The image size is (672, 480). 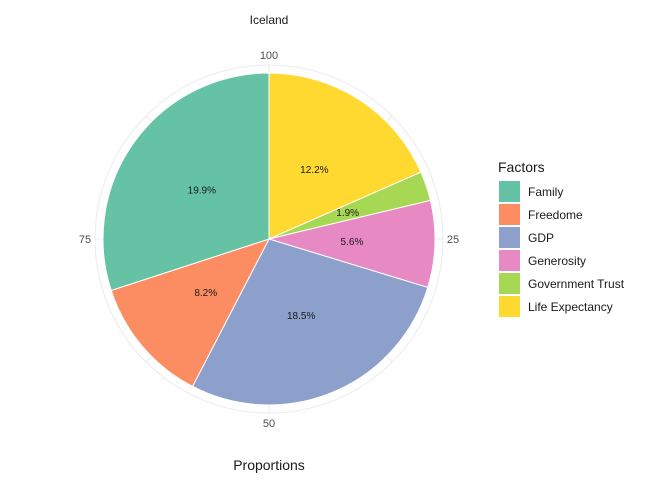 I want to click on legend-swatch-life-expectancy, so click(x=509, y=306).